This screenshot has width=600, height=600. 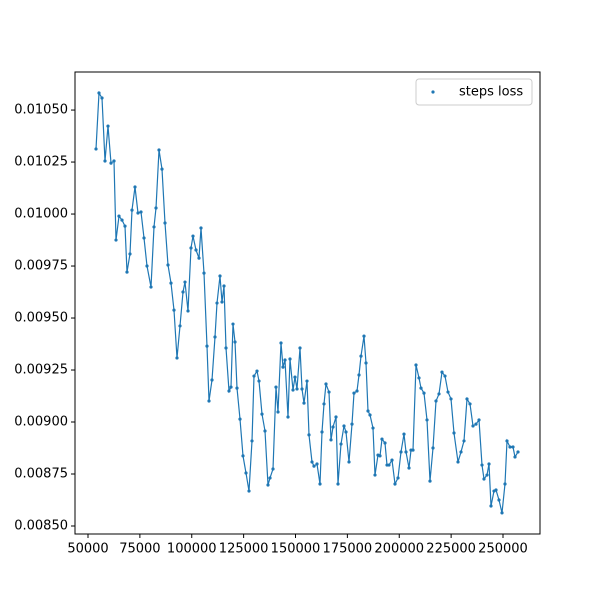 I want to click on y-tick-label: 0.00900, so click(x=41, y=422).